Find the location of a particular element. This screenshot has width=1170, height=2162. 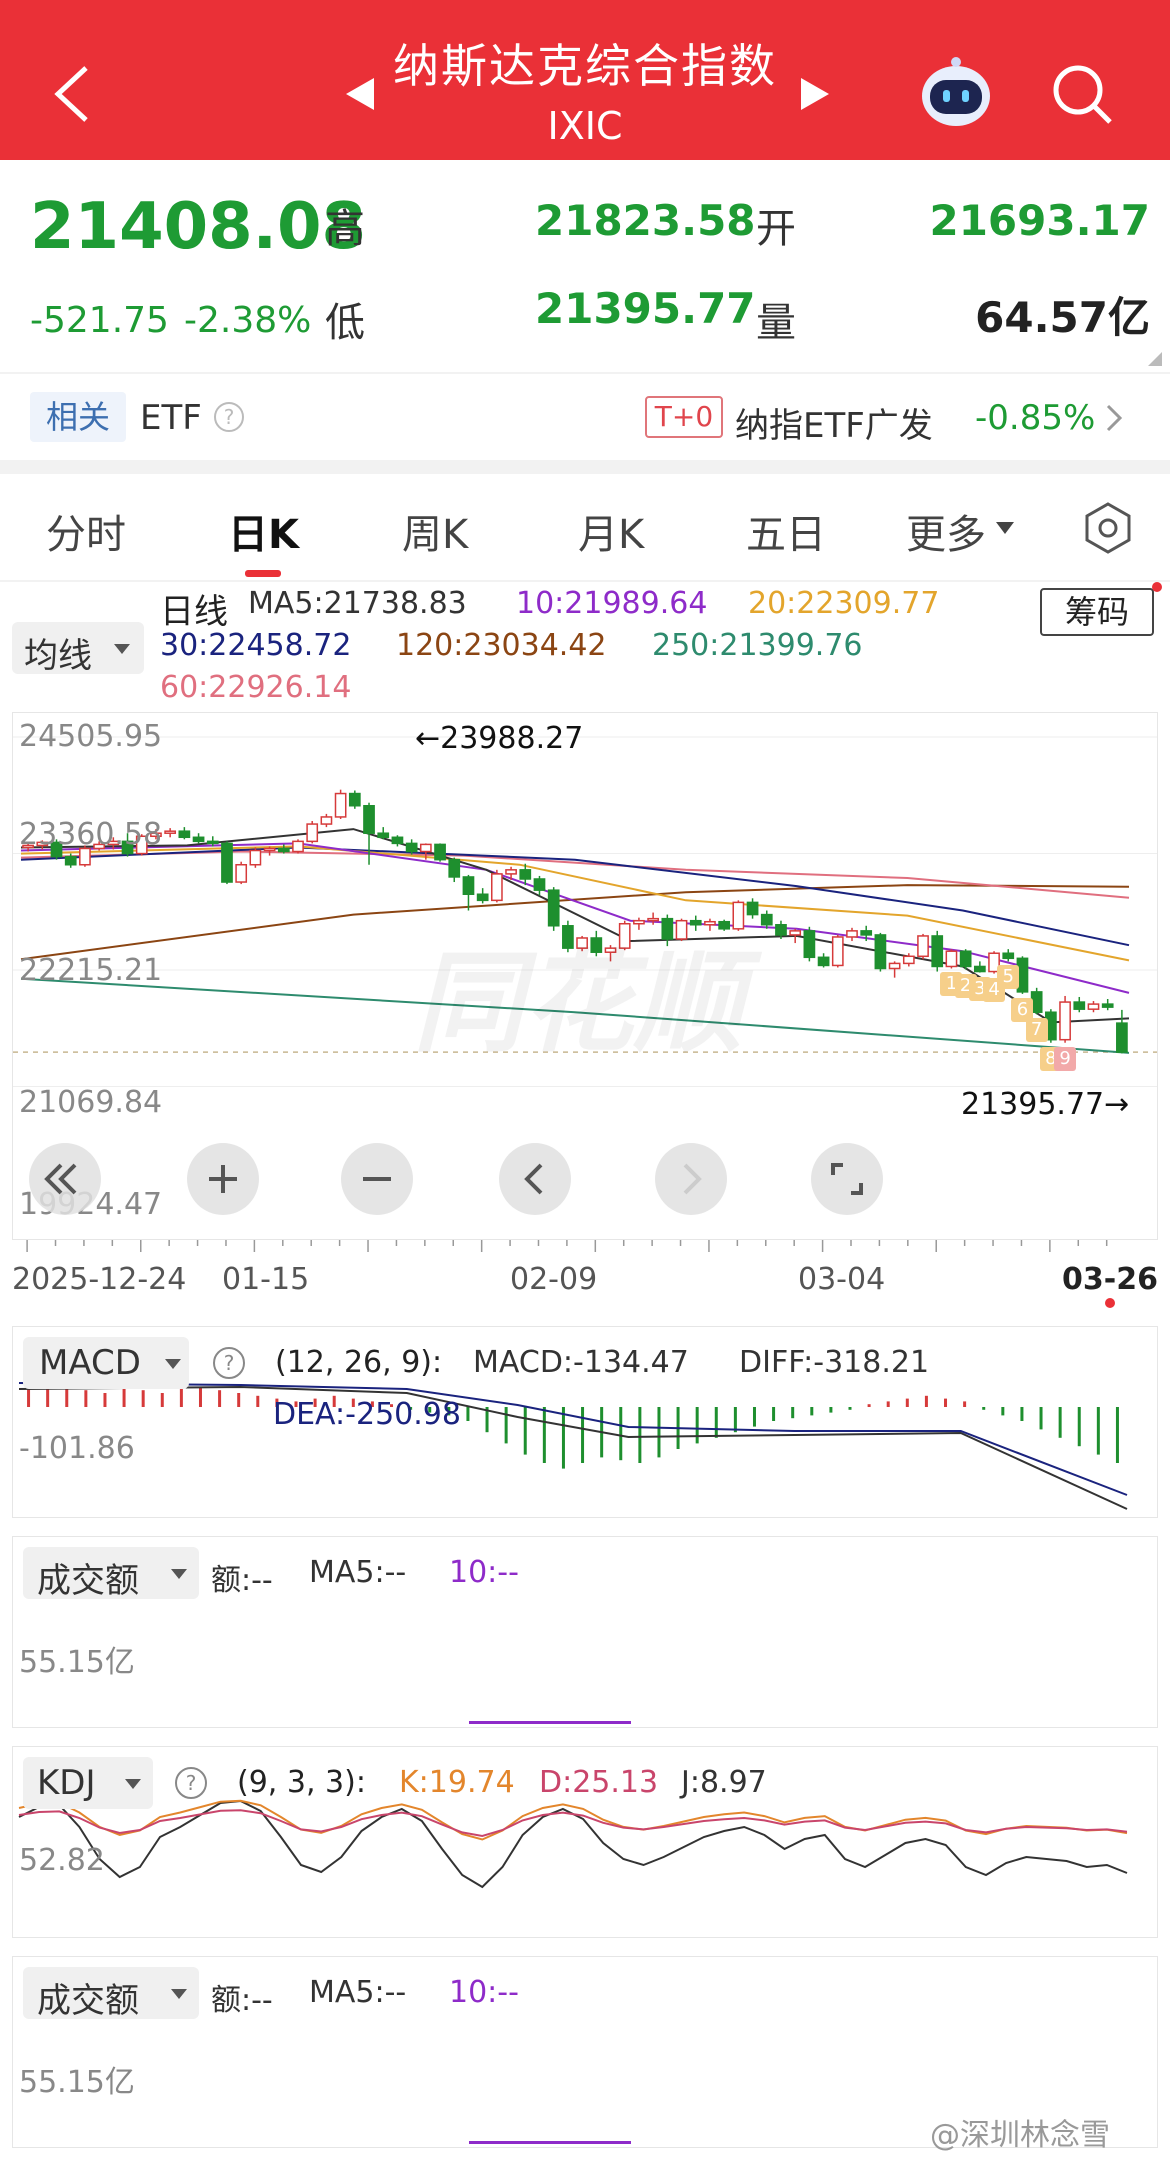

diff-value: DIFF:-318.21 is located at coordinates (834, 1362).